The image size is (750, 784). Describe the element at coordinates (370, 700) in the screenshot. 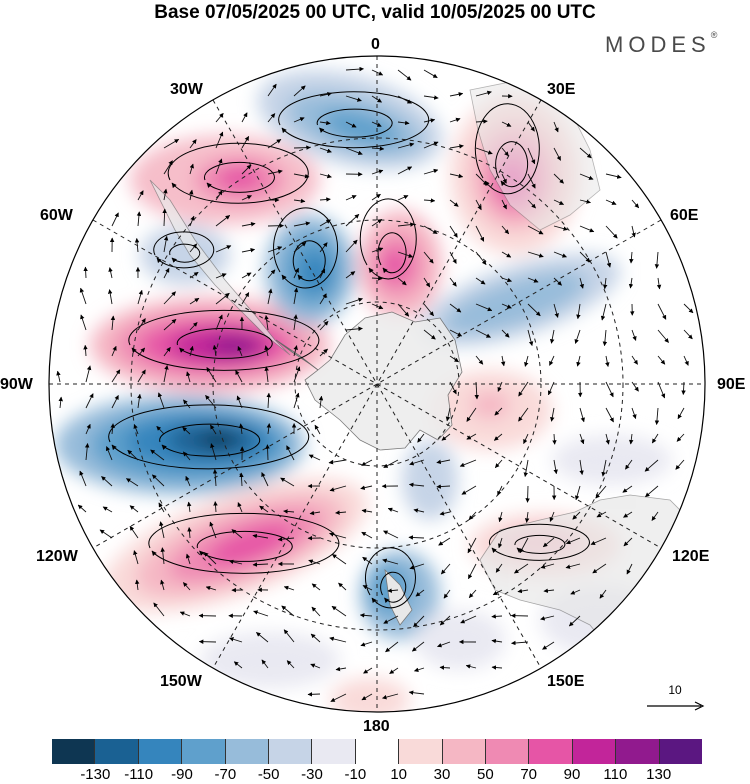

I see `positive-anomaly` at that location.